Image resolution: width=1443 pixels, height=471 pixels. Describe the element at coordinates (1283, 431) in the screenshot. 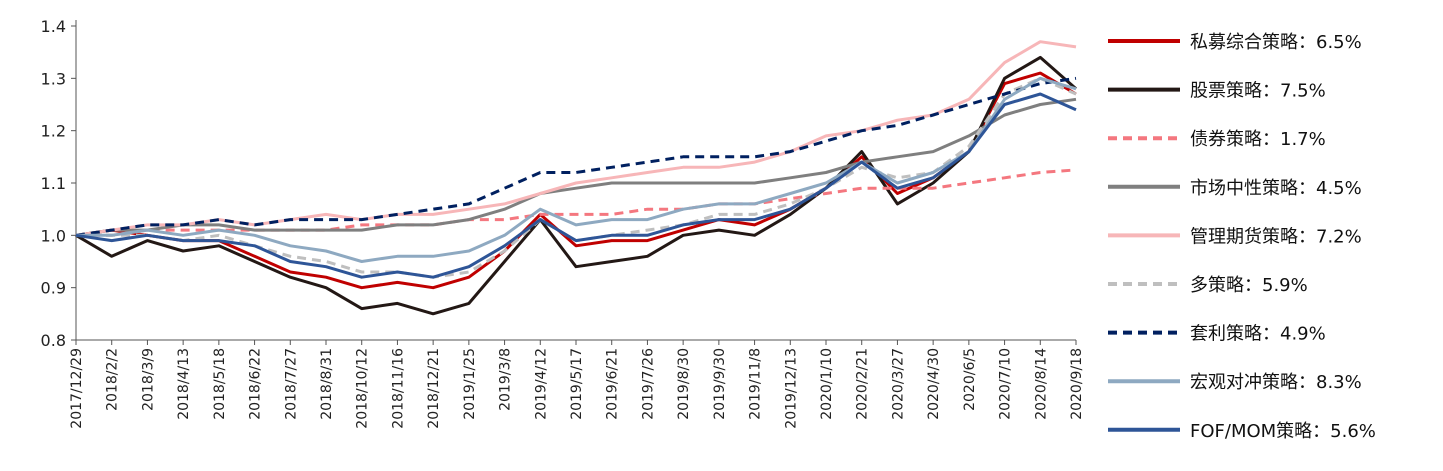

I see `legend-label: FOF/MOM策略：5.6%` at that location.